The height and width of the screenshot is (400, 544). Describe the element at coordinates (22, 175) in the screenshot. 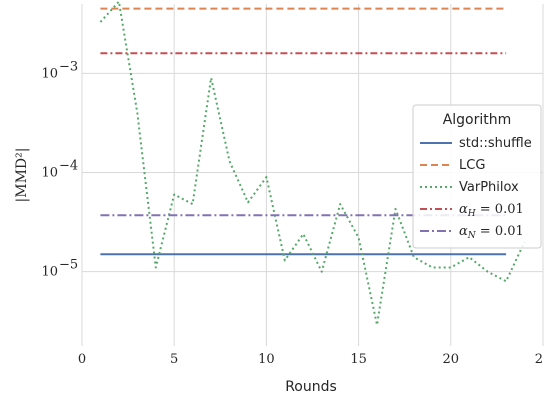

I see `y-axis-label: |MMD²|` at that location.